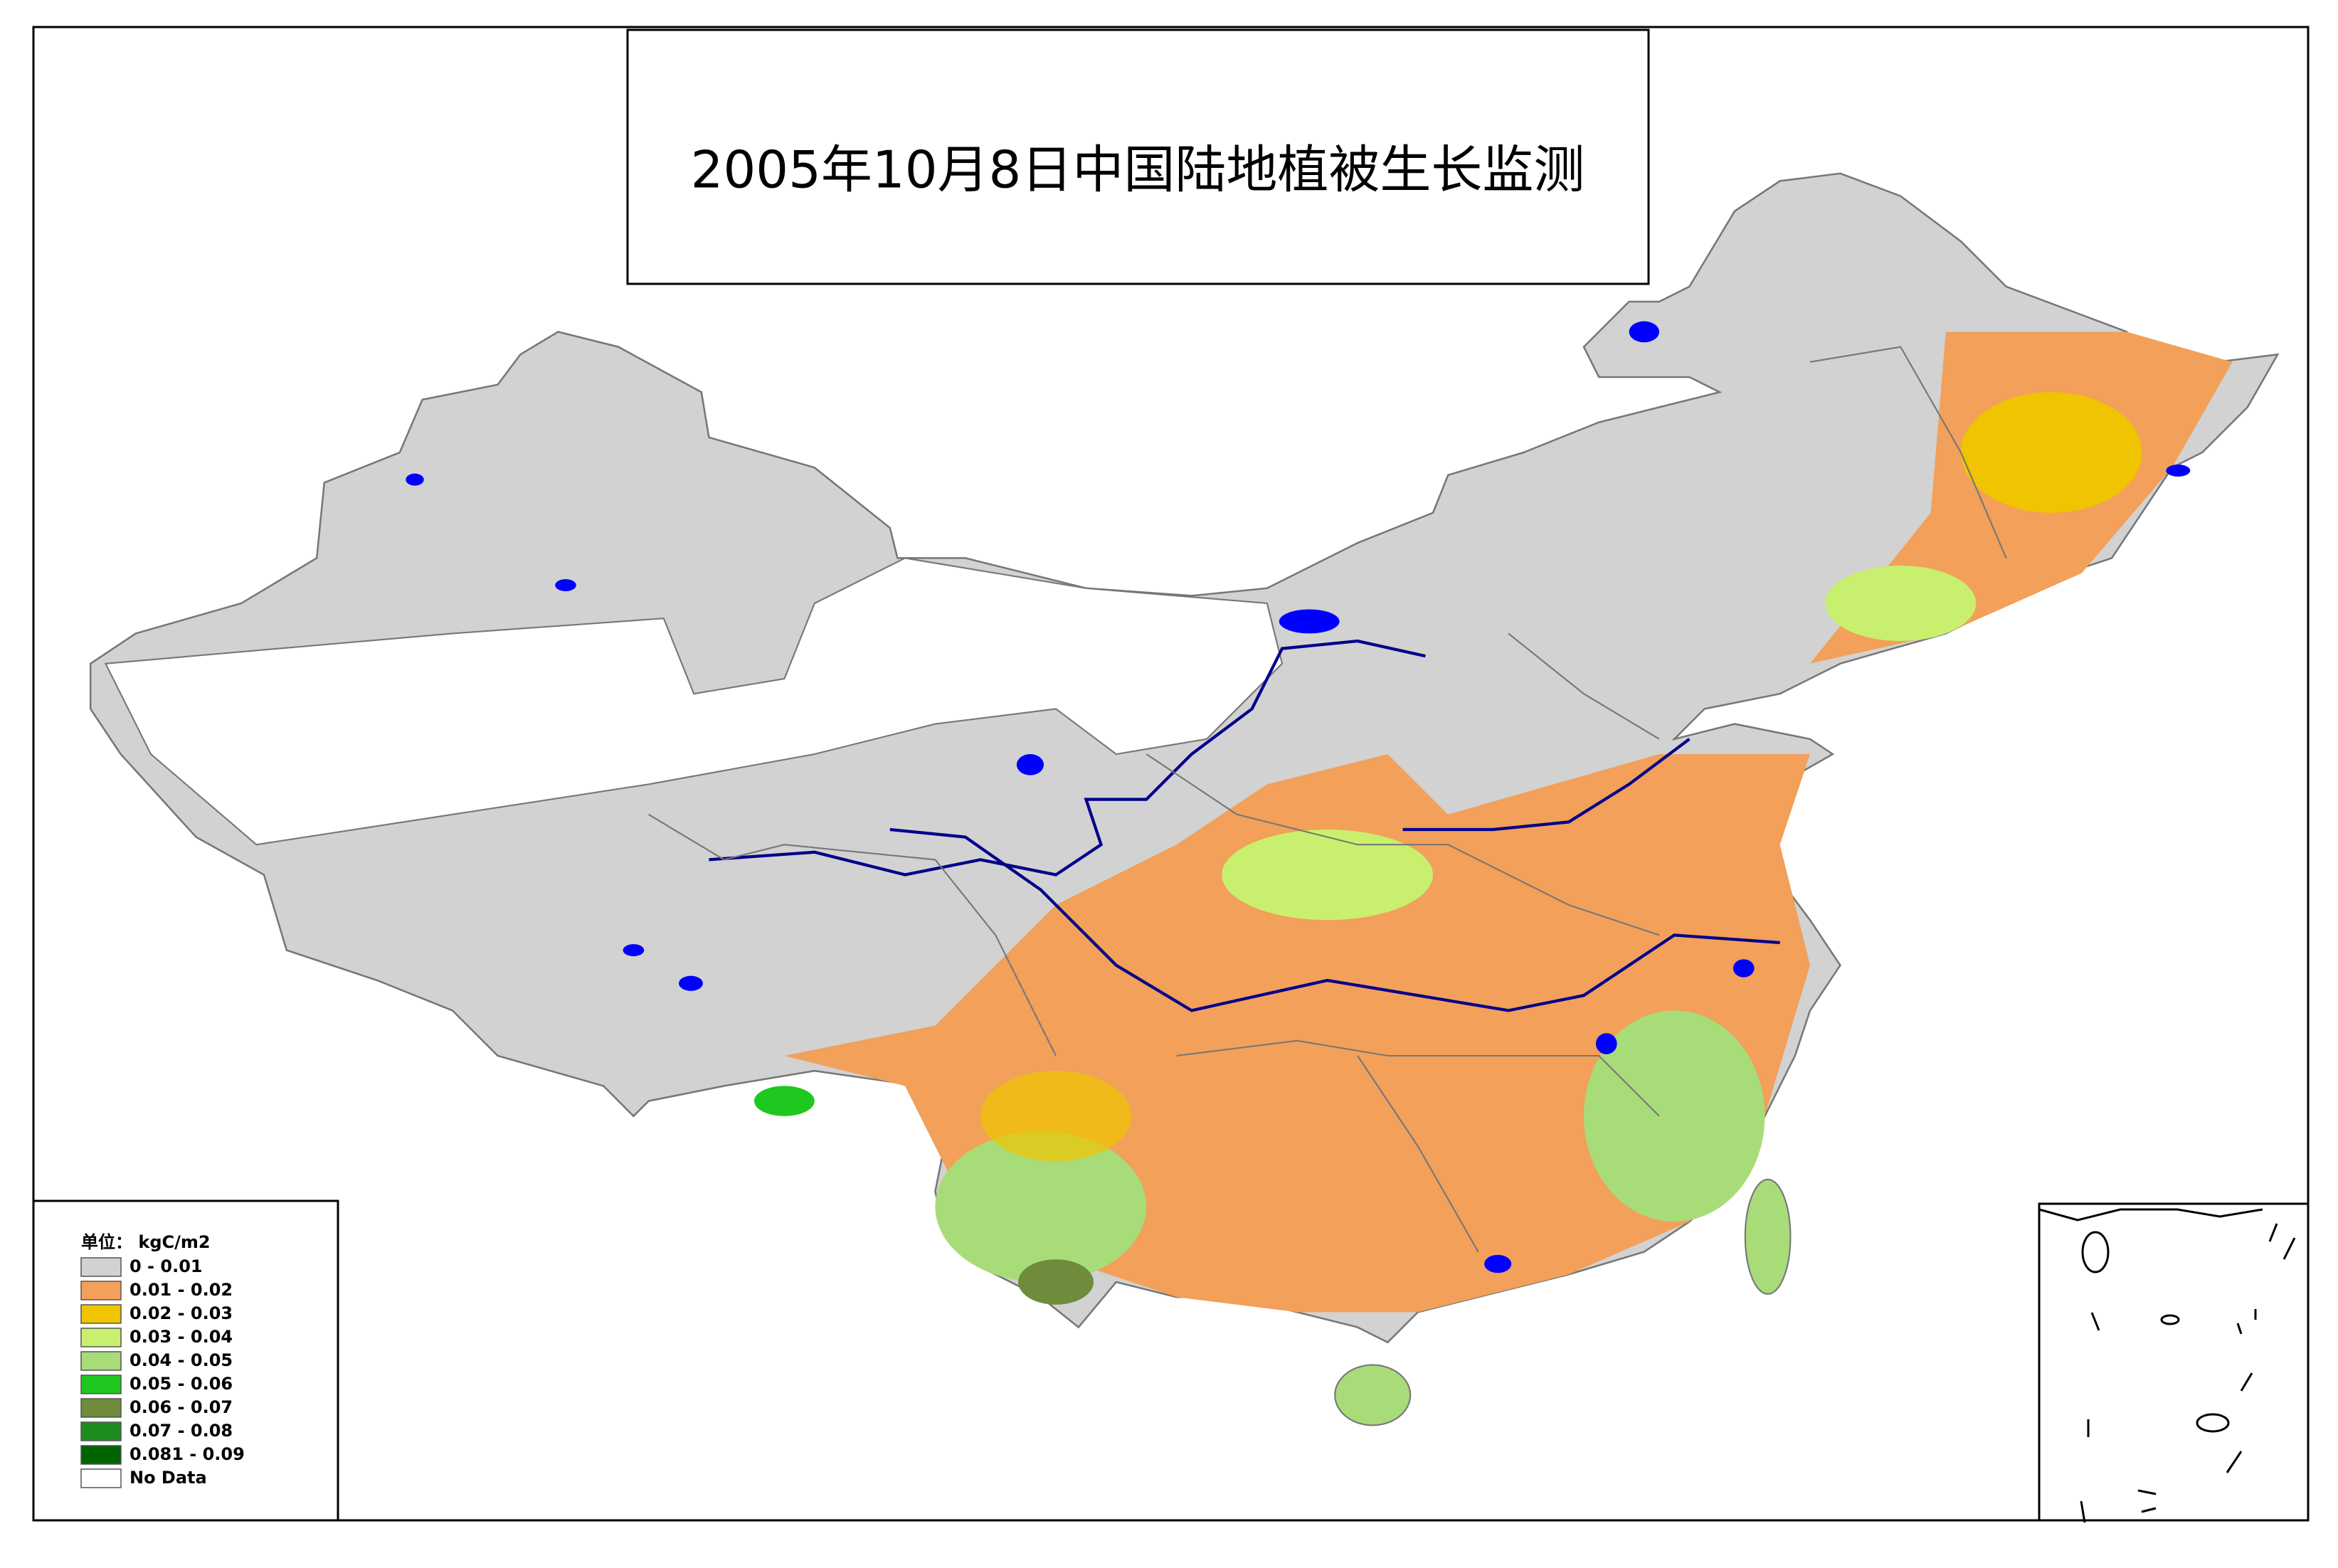 This screenshot has height=1568, width=2338. What do you see at coordinates (146, 1242) in the screenshot?
I see `legend-unit: 单位： kgC/m2` at bounding box center [146, 1242].